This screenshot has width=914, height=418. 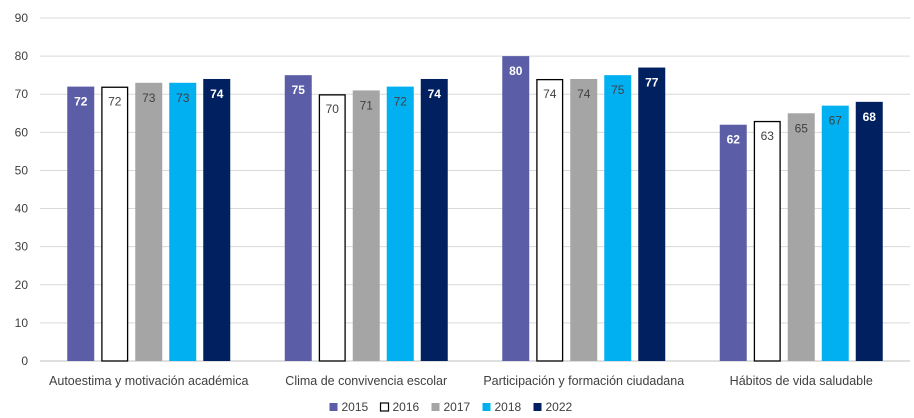 I want to click on y-tick-label: 0, so click(x=24, y=361).